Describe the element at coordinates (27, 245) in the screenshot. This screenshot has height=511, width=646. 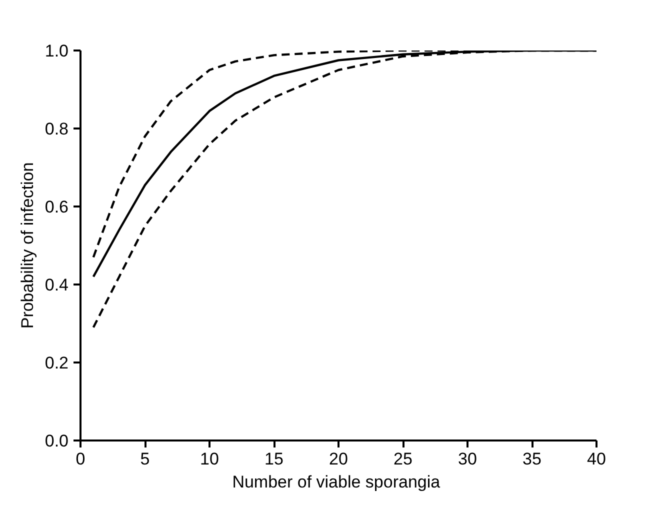
I see `y-axis-title: Probability of infection` at that location.